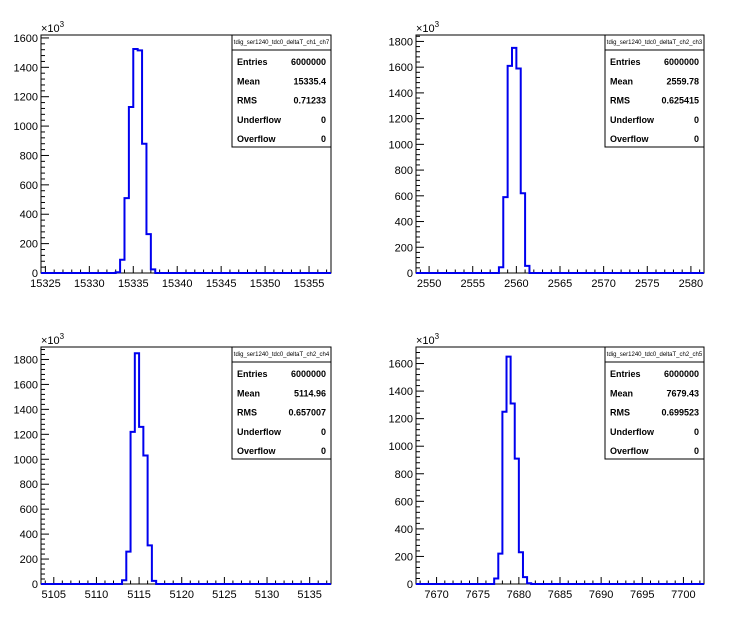 The height and width of the screenshot is (622, 746). What do you see at coordinates (603, 284) in the screenshot?
I see `x-tick-label: 2570` at bounding box center [603, 284].